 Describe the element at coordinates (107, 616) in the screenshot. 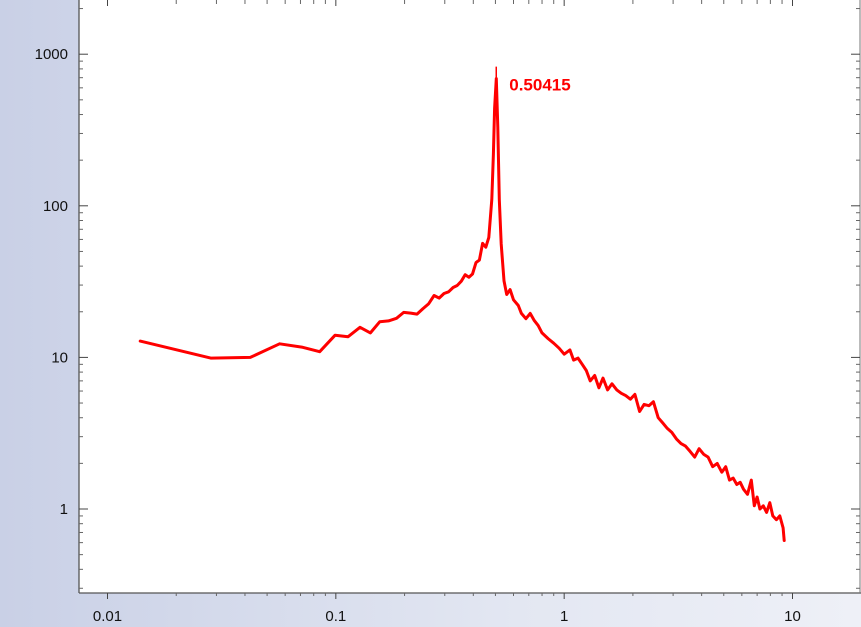

I see `x-tick-label: 0.01` at that location.